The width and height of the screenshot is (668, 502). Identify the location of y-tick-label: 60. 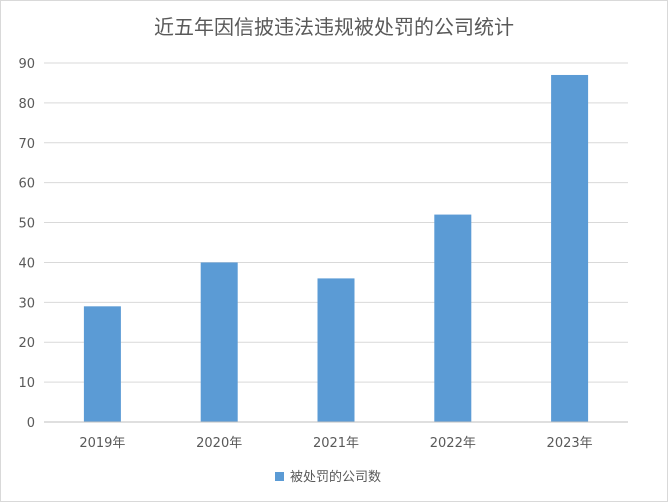
(26, 184).